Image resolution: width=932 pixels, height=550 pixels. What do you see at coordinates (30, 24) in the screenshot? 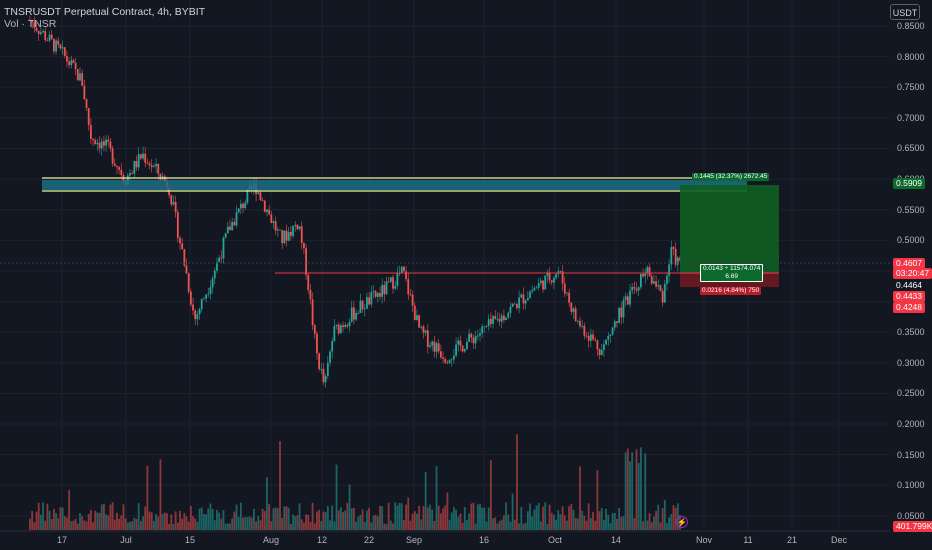
I see `volume-indicator-label: Vol · TNSR` at bounding box center [30, 24].